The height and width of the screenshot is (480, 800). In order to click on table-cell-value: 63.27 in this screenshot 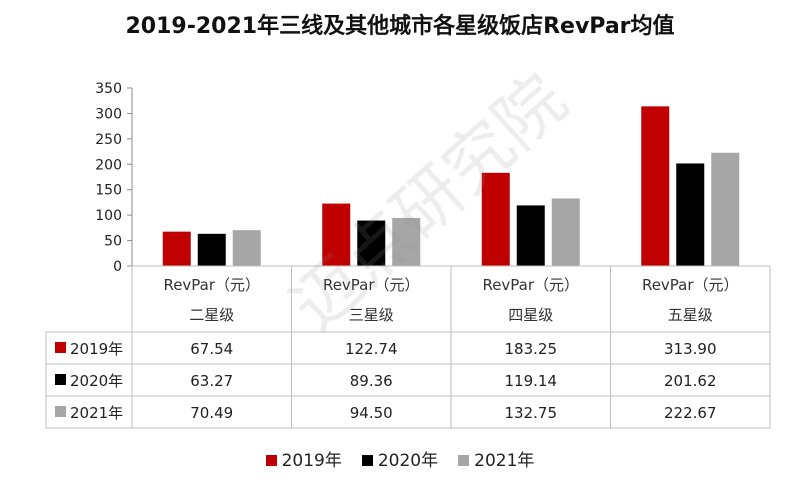, I will do `click(211, 381)`.